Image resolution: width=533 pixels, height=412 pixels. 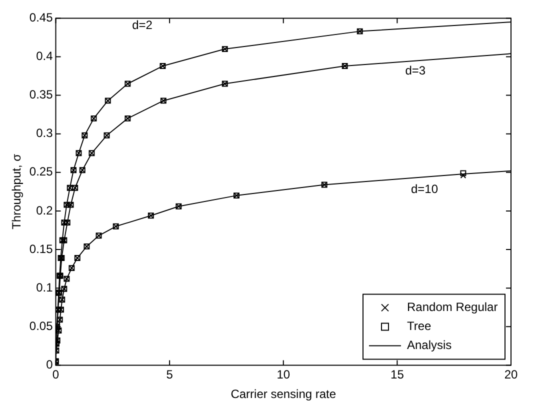 What do you see at coordinates (41, 249) in the screenshot?
I see `y-tick-label: 0.15` at bounding box center [41, 249].